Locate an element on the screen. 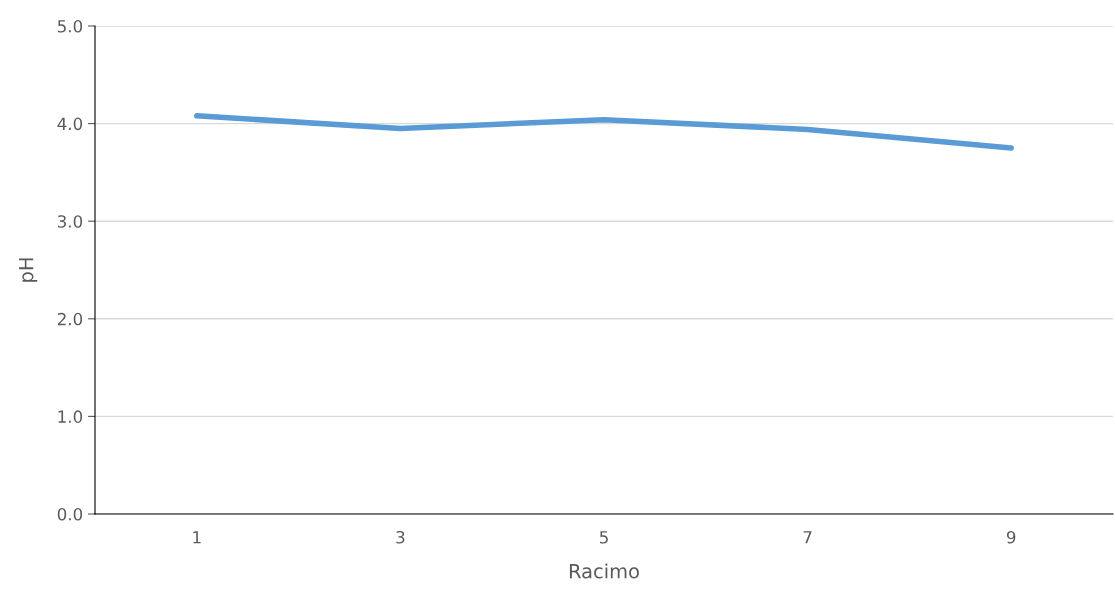  y-tick-label: 5.0 is located at coordinates (70, 26).